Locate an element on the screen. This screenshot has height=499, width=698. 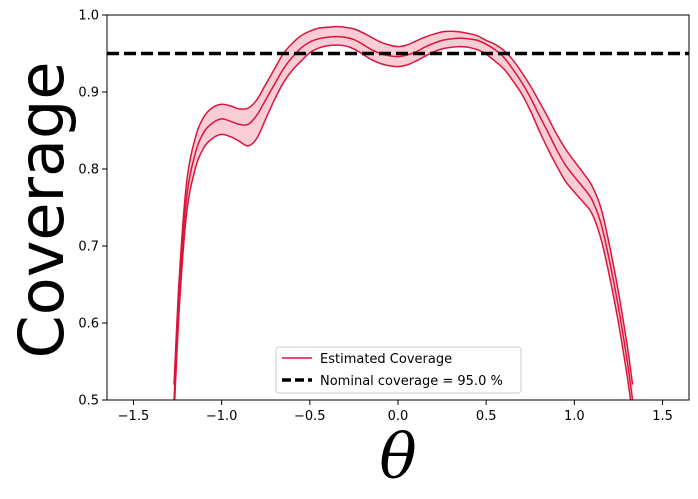
y-tick-label: 0.6 is located at coordinates (88, 324).